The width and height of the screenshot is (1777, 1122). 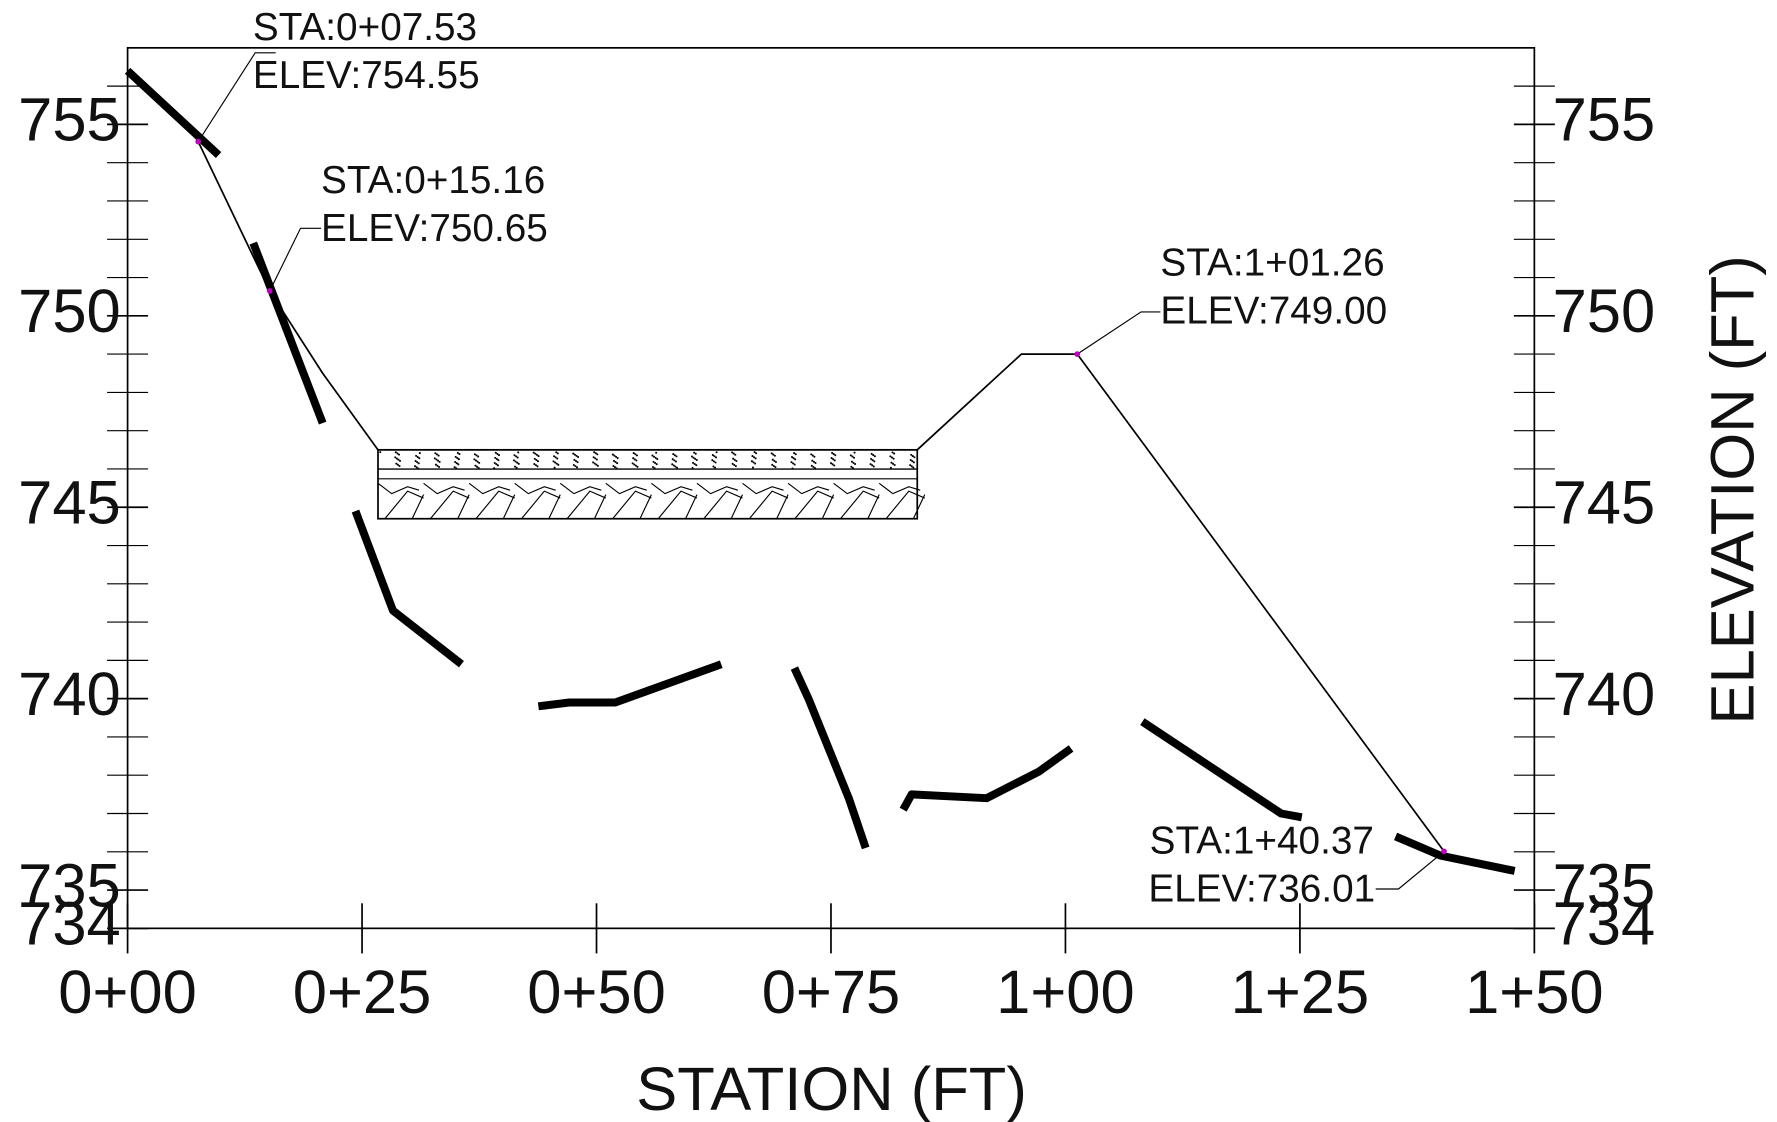 I want to click on y-tick-label: 745, so click(x=1604, y=502).